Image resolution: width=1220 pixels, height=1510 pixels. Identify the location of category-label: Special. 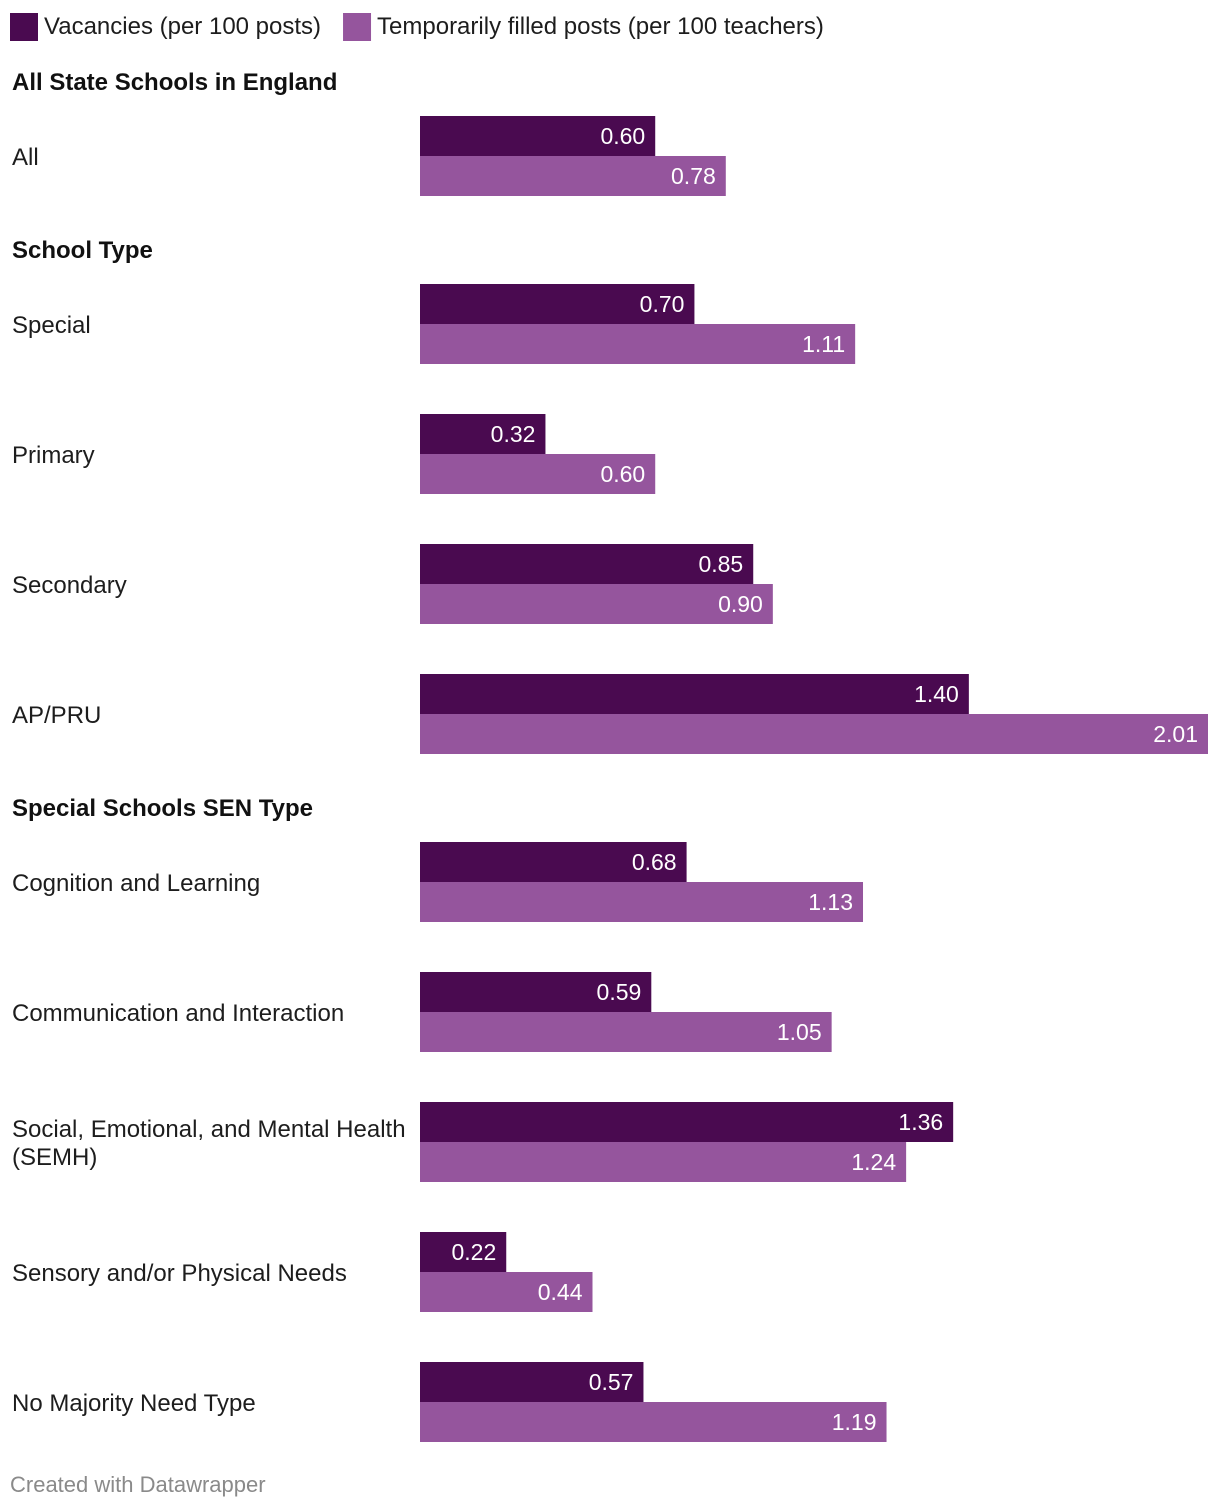
(51, 325).